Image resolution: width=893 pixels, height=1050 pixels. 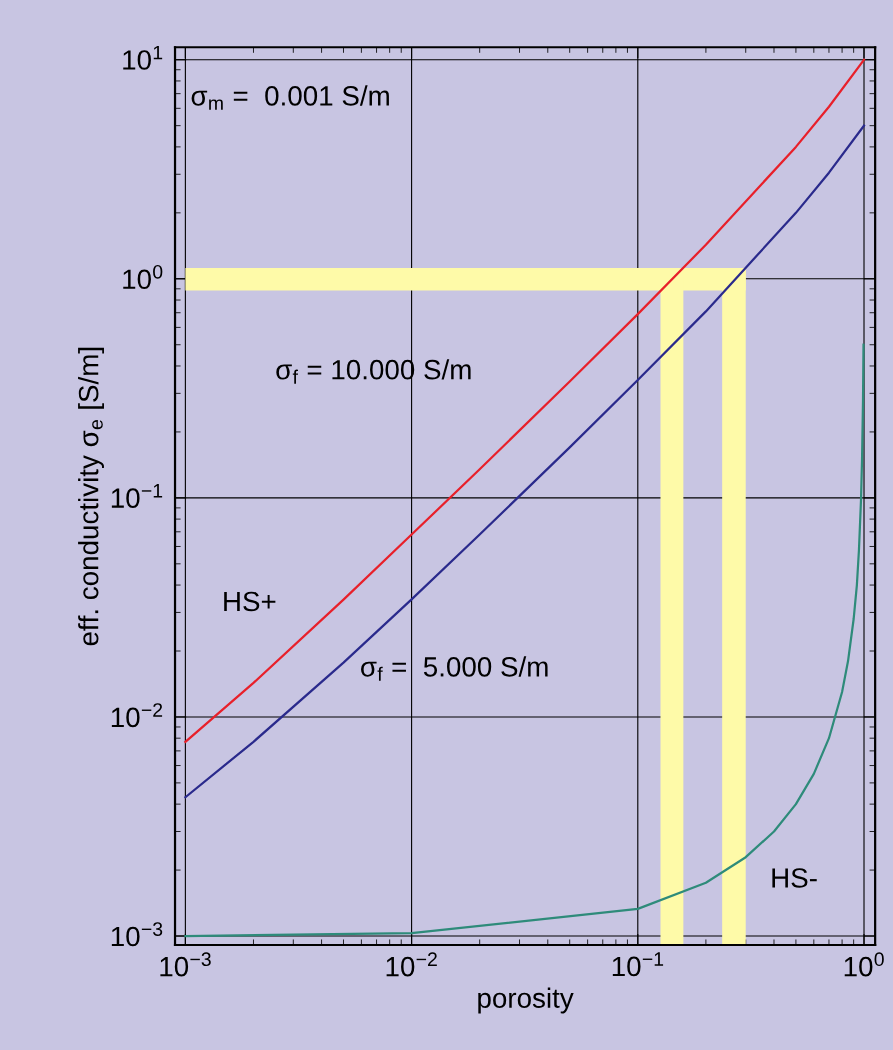 I want to click on annotation: σ$_{f}$ = 5.000 S/m, so click(x=454, y=668).